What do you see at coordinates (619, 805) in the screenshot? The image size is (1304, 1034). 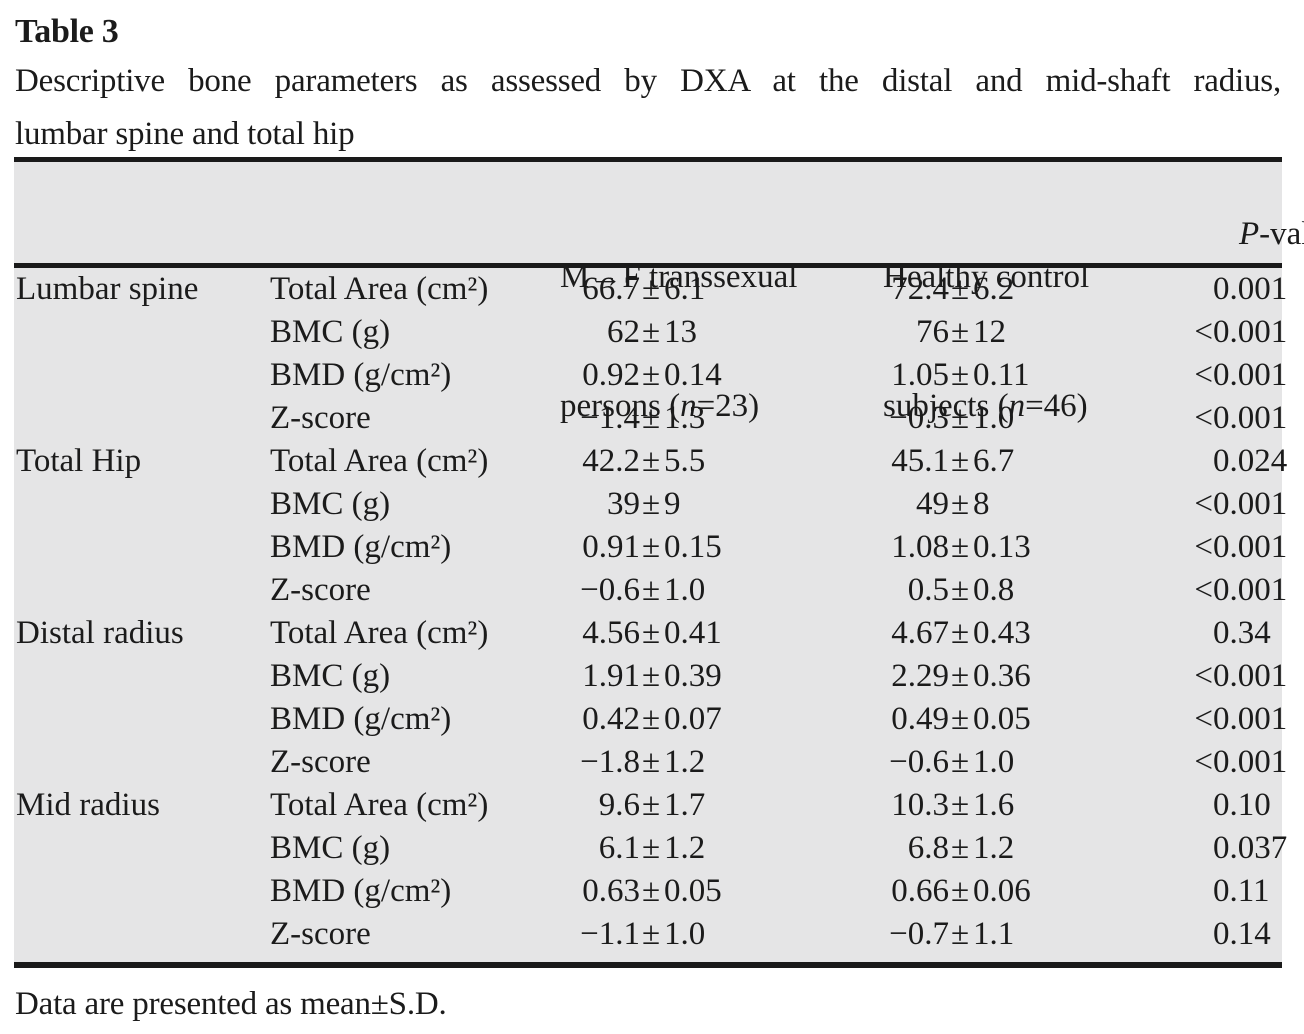 I see `group1-mean: 9.6` at bounding box center [619, 805].